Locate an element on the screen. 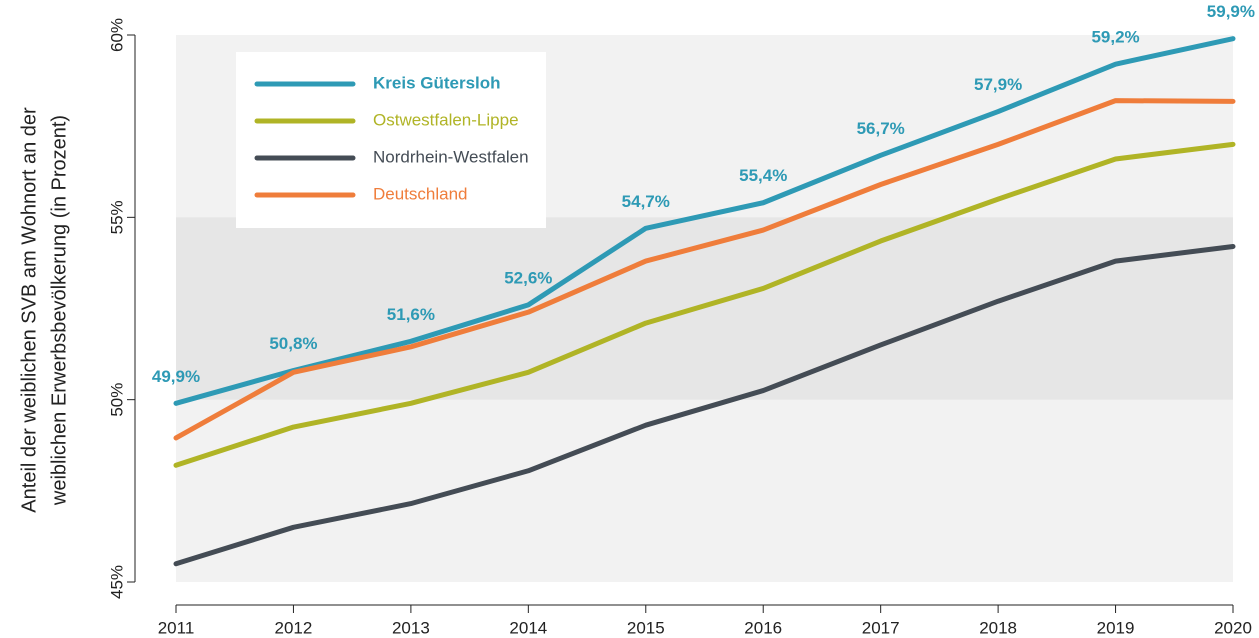 This screenshot has width=1259, height=638. x-tick-label: 2011 is located at coordinates (176, 627).